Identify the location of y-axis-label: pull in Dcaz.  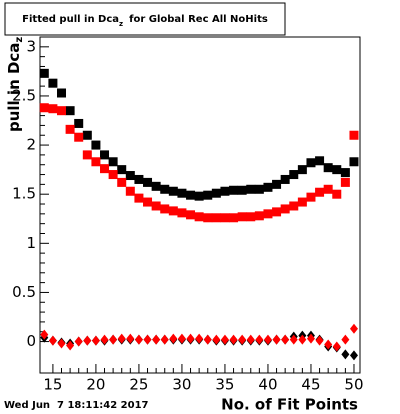
(15, 84).